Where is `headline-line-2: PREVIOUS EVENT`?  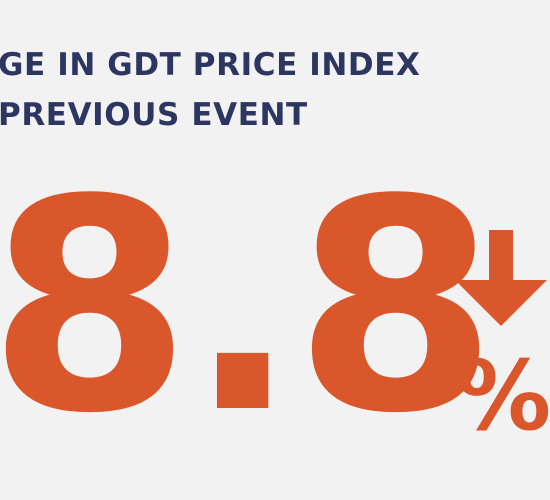
headline-line-2: PREVIOUS EVENT is located at coordinates (154, 115).